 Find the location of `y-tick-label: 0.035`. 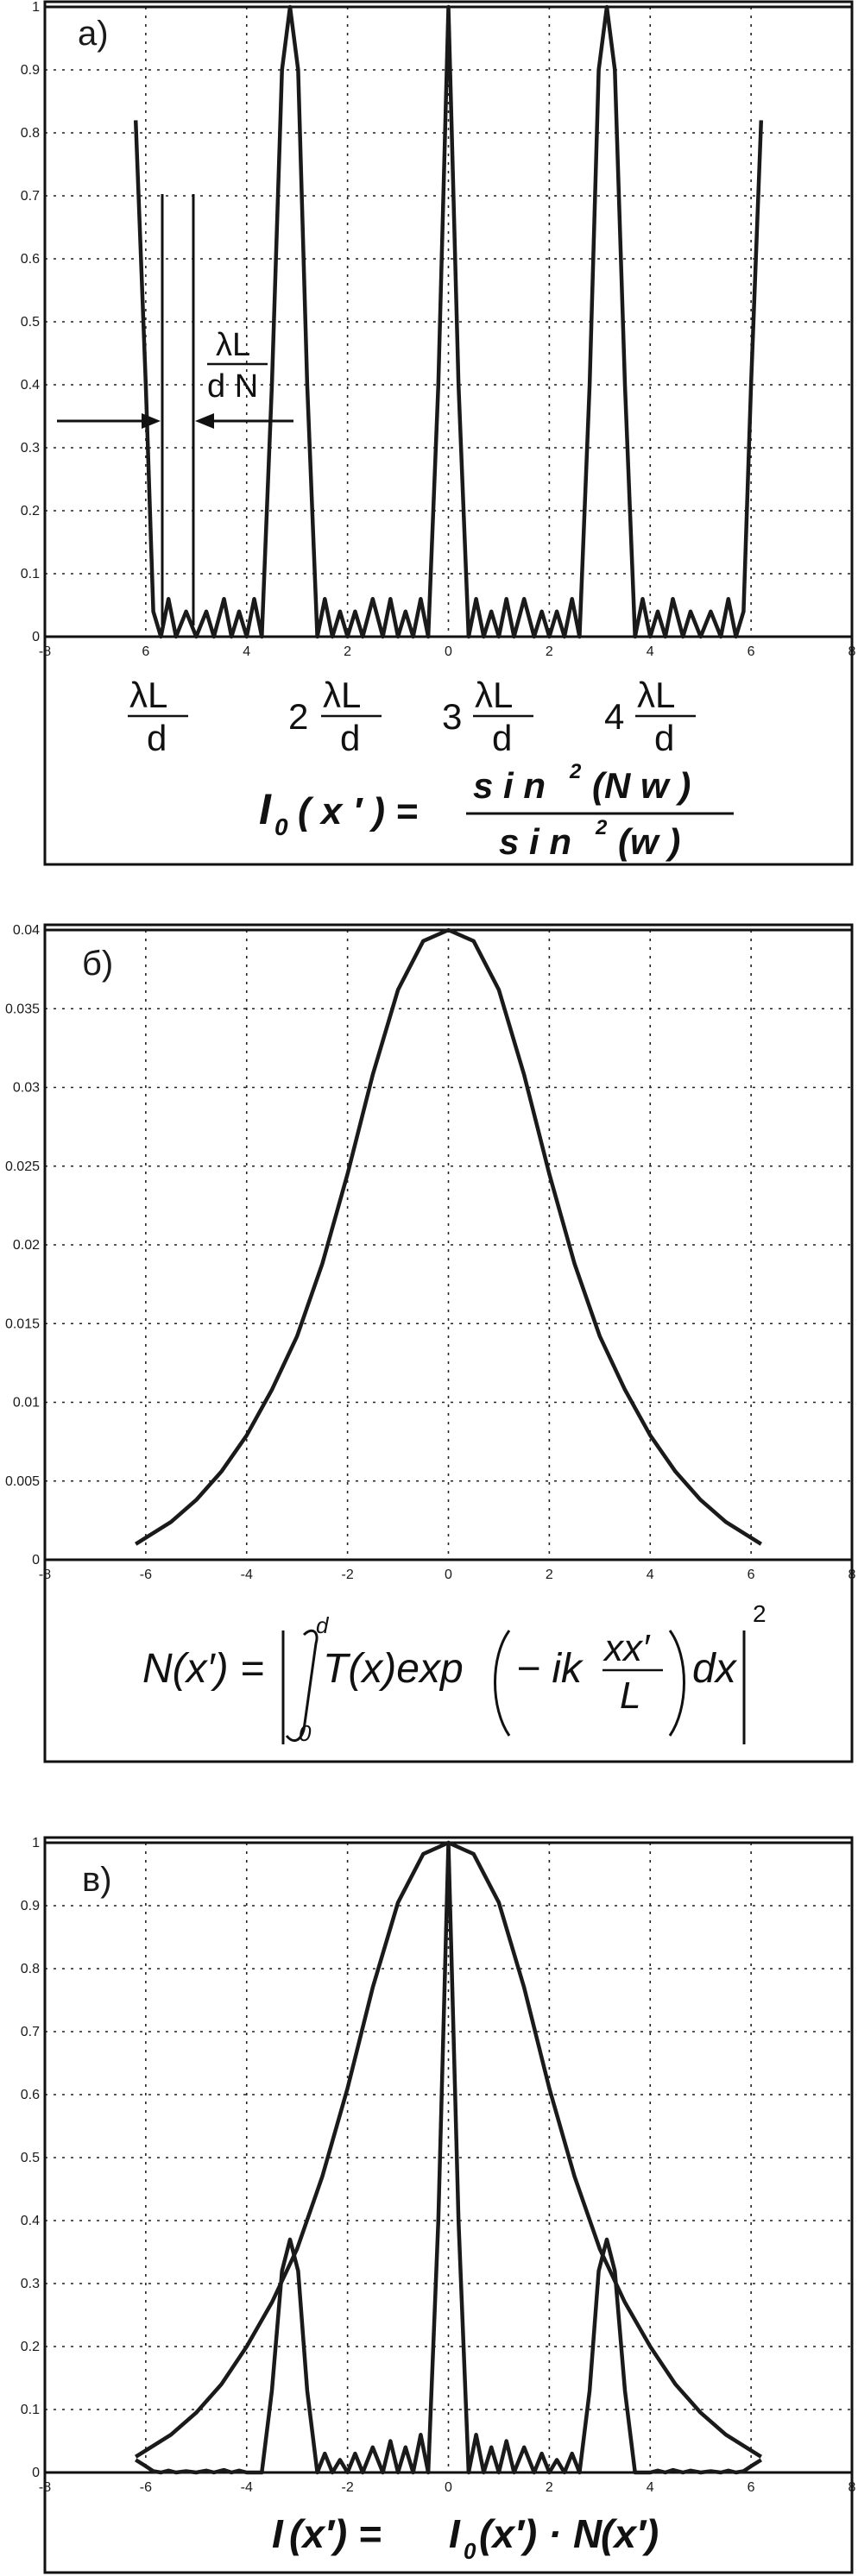

y-tick-label: 0.035 is located at coordinates (22, 1009).